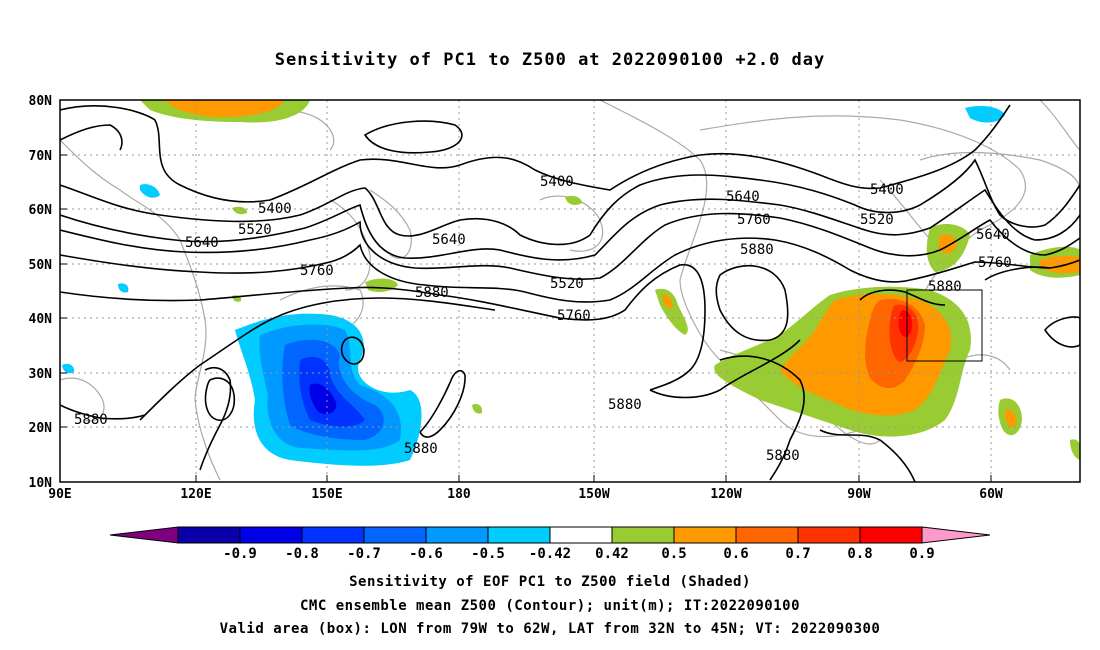 The width and height of the screenshot is (1100, 650). I want to click on lon-label: 120E, so click(195, 494).